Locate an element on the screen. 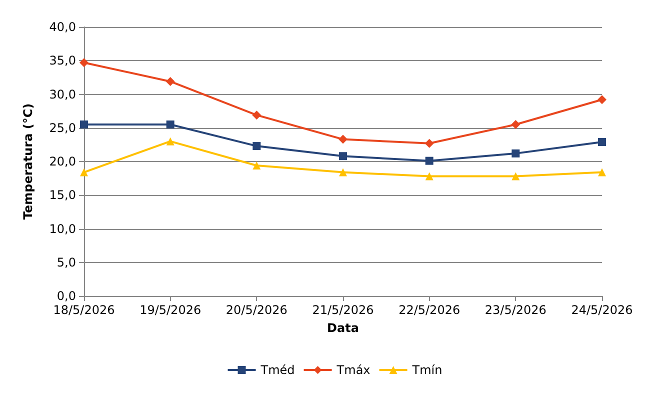 Image resolution: width=669 pixels, height=397 pixels. y-axis-title: Temperatura (°C) is located at coordinates (28, 161).